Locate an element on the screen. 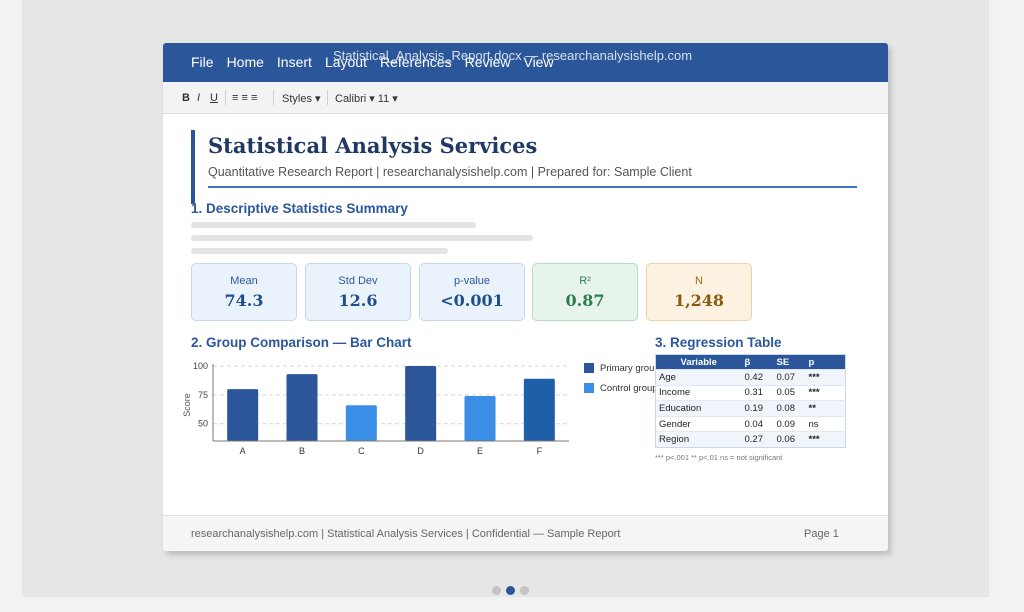 This screenshot has height=612, width=1024. cell-se: 0.06 is located at coordinates (789, 439).